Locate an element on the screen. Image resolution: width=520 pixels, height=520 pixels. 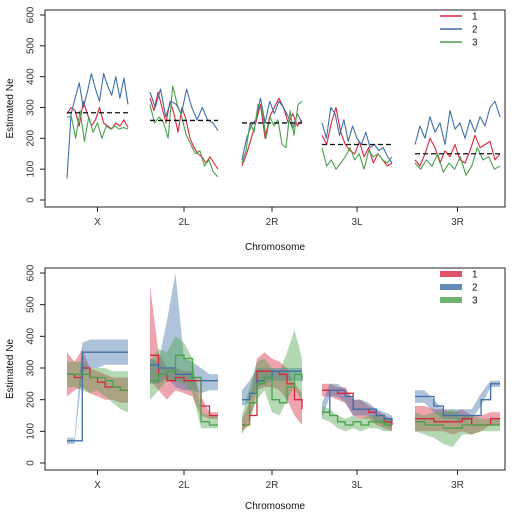
series-3-step-2R is located at coordinates (272, 399).